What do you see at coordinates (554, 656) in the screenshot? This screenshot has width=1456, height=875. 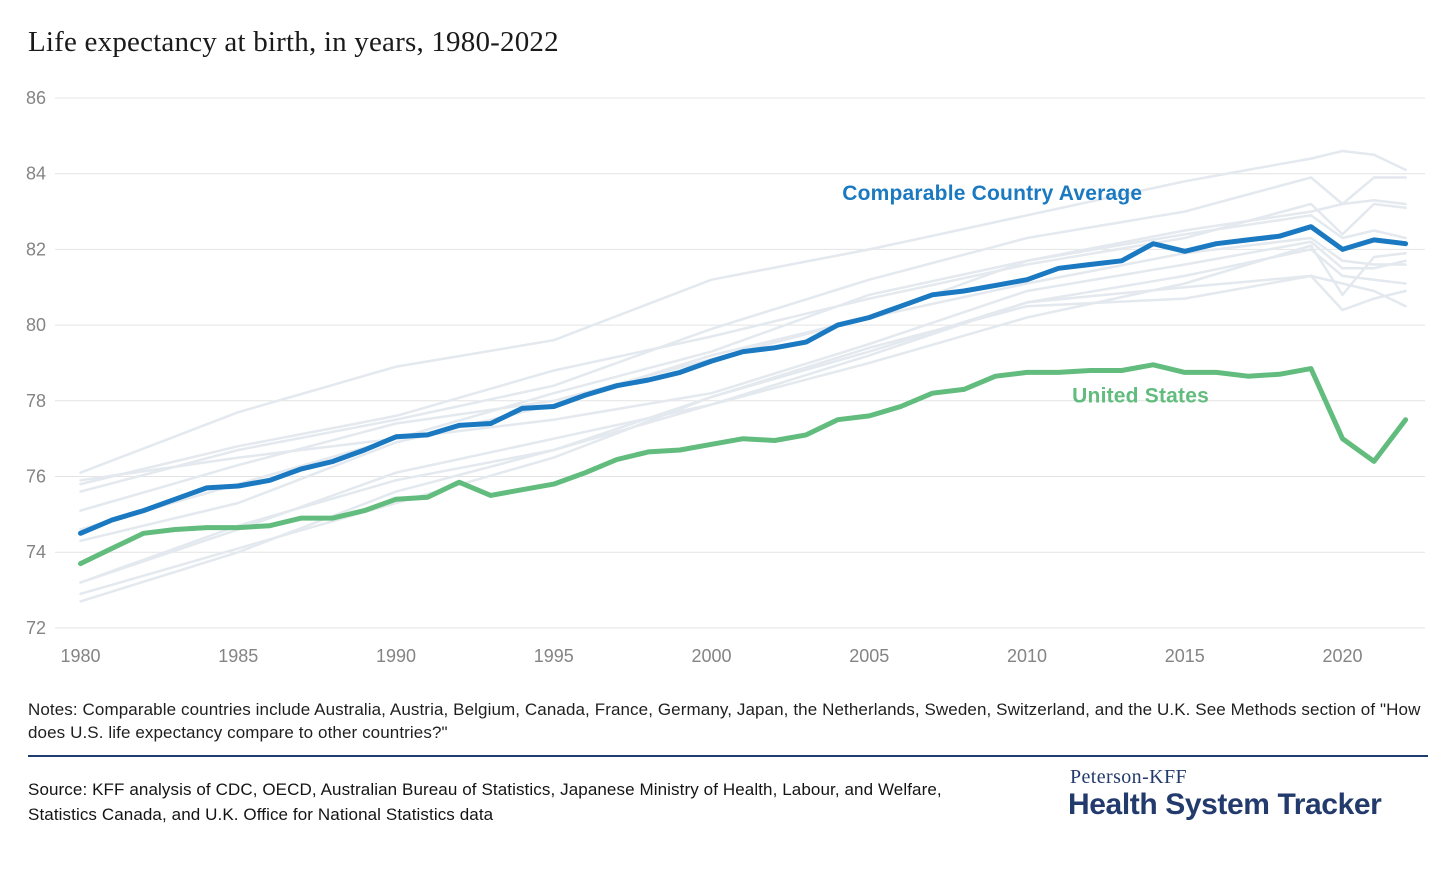 I see `x-tick-label-1995: 1995` at bounding box center [554, 656].